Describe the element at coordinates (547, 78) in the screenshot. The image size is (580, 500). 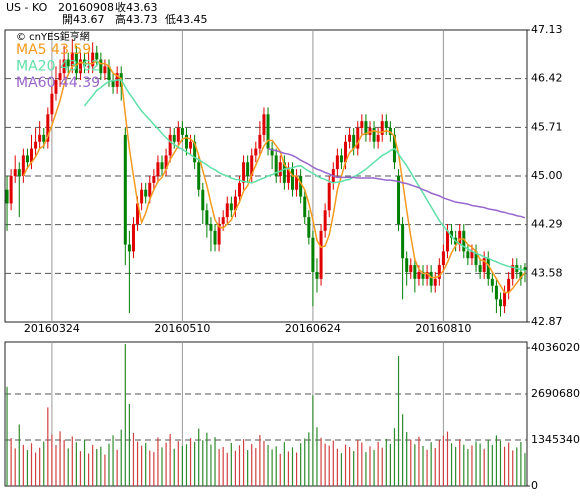
I see `y-tick-label: 46.42` at that location.